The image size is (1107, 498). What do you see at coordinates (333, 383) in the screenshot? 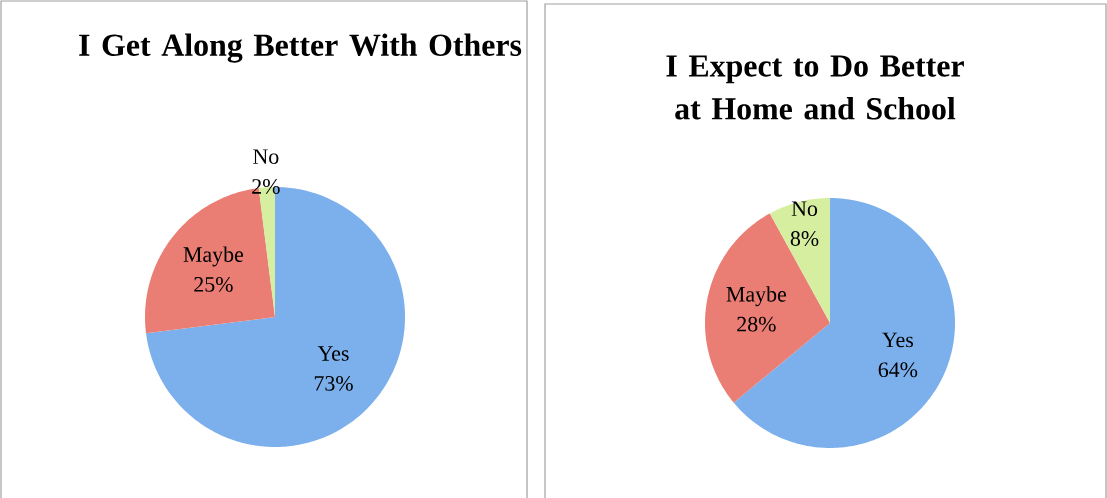
I see `data-label: 73%` at bounding box center [333, 383].